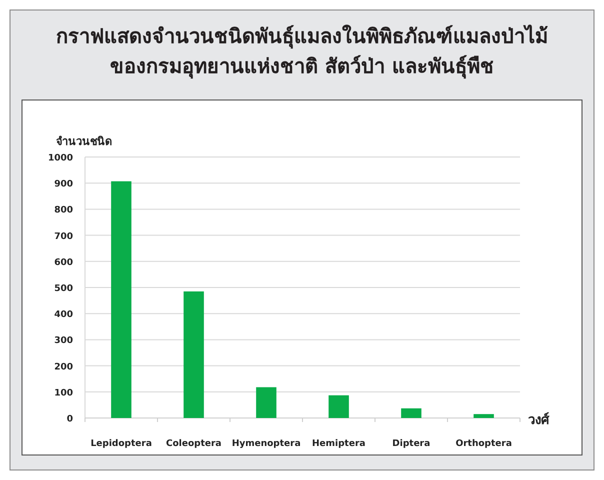 This screenshot has height=480, width=604. I want to click on y-tick-label: 500, so click(63, 289).